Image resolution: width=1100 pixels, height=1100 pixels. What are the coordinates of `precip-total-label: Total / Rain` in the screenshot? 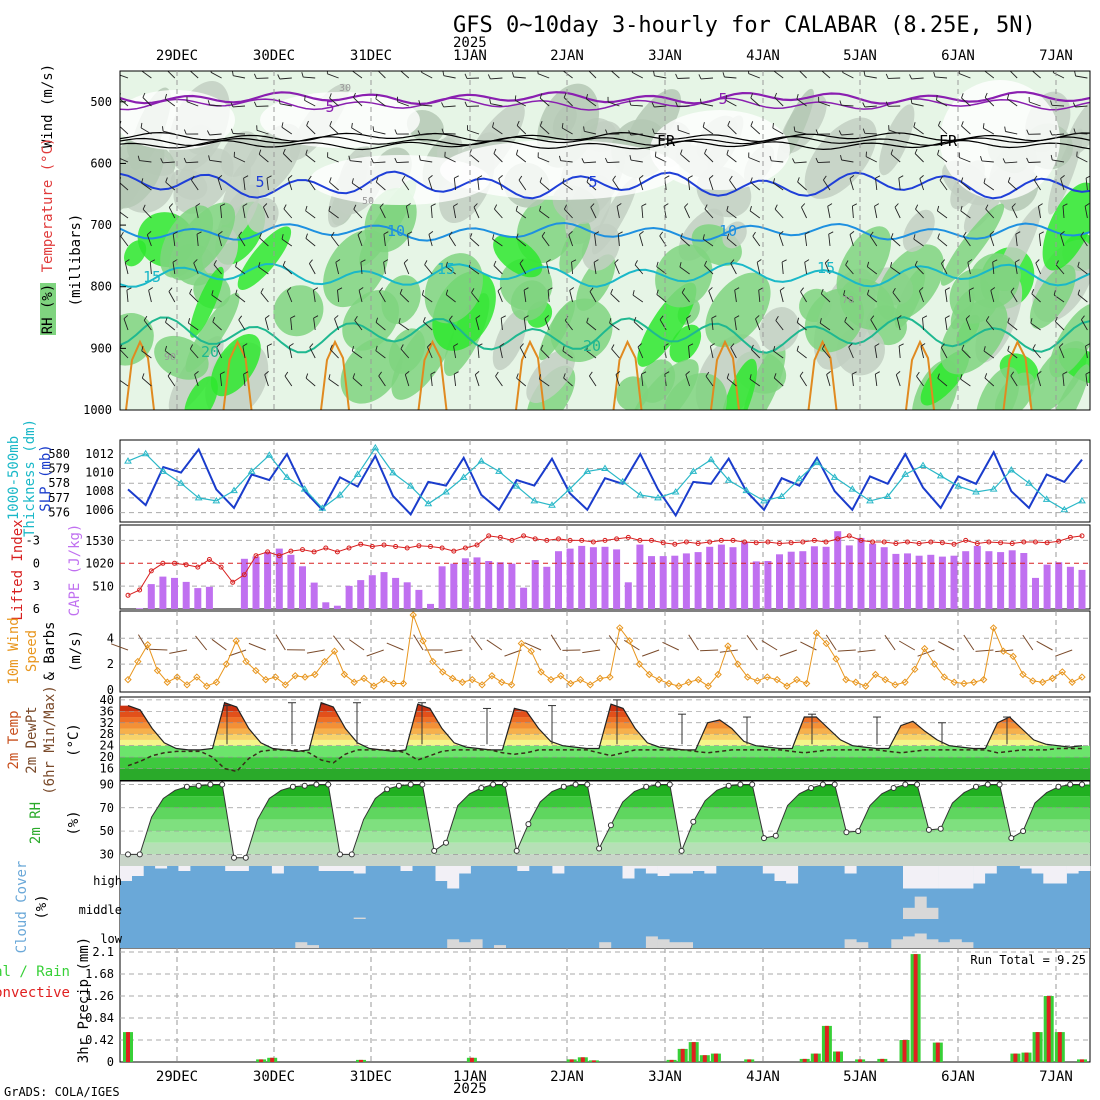 It's located at (35, 972).